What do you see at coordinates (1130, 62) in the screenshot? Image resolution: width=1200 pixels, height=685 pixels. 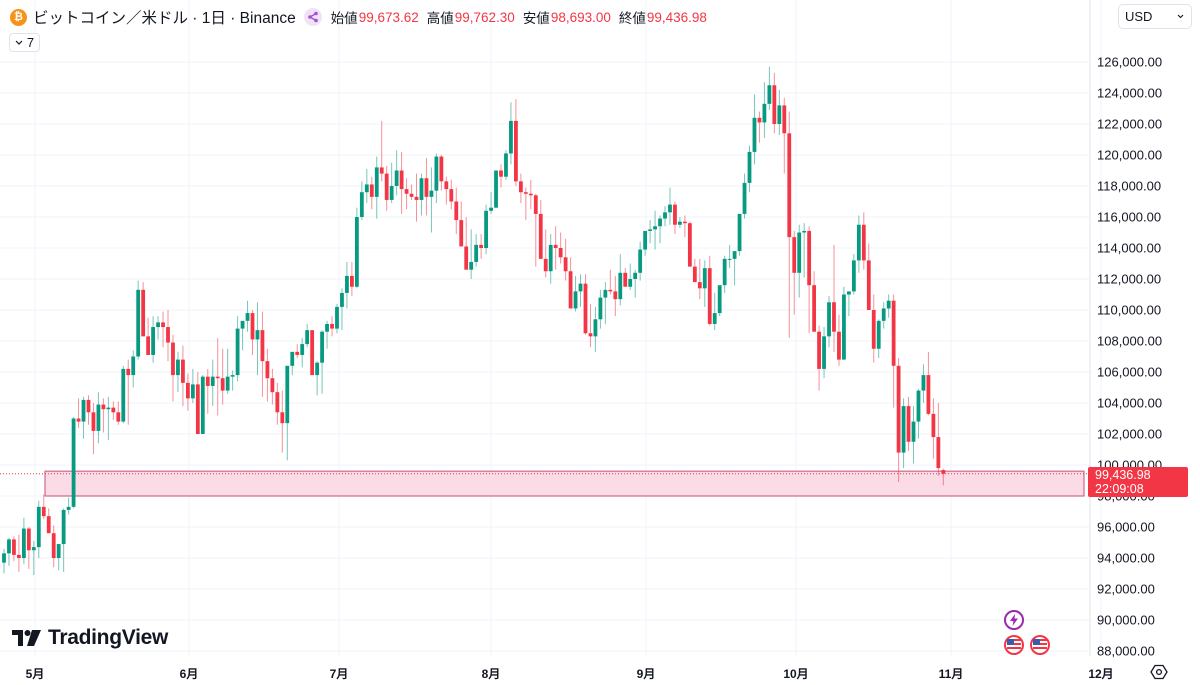 I see `price-axis-tick: 126,000.00` at bounding box center [1130, 62].